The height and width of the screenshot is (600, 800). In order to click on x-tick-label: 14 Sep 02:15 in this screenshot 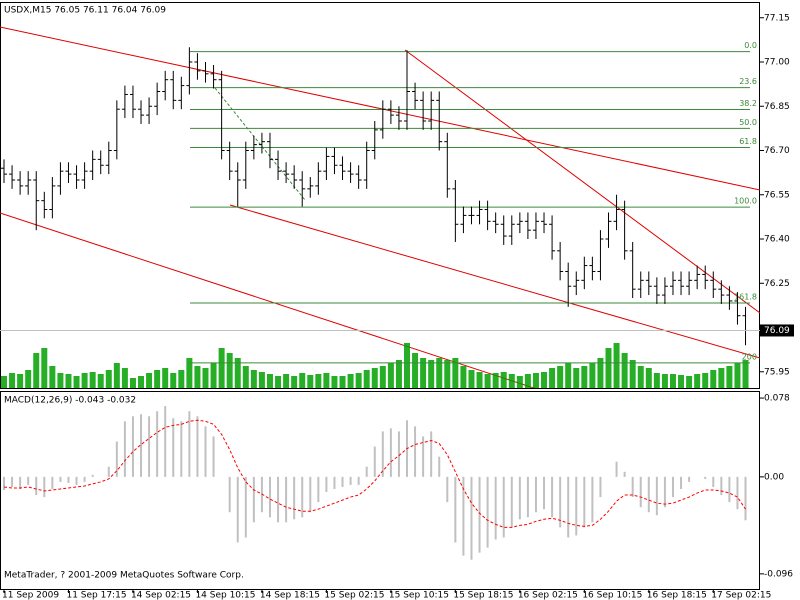, I will do `click(161, 595)`.